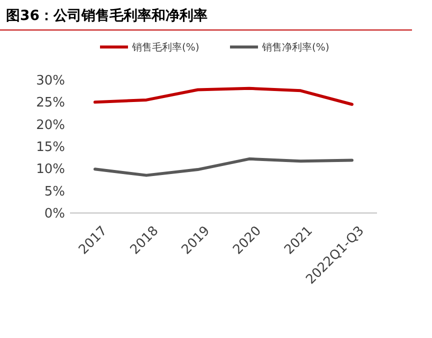 This screenshot has height=338, width=432. I want to click on y-tick-label: 30%, so click(50, 81).